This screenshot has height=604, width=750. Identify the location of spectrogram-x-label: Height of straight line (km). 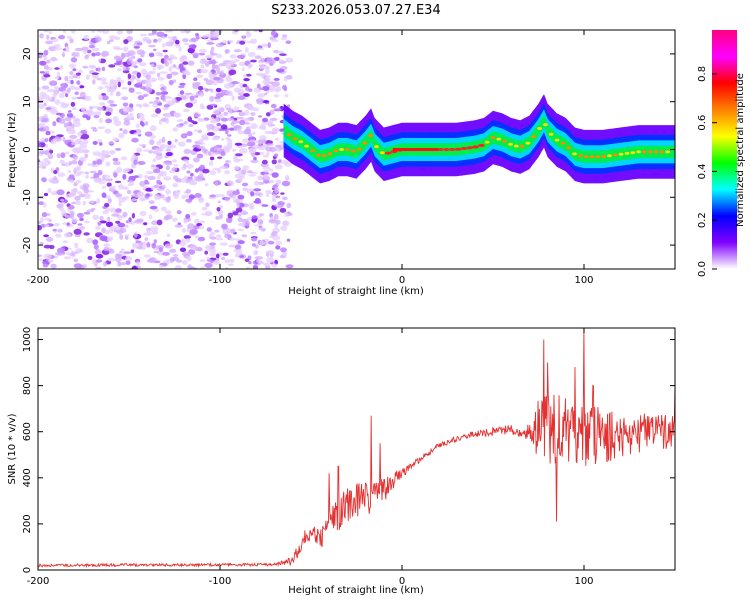
(356, 291).